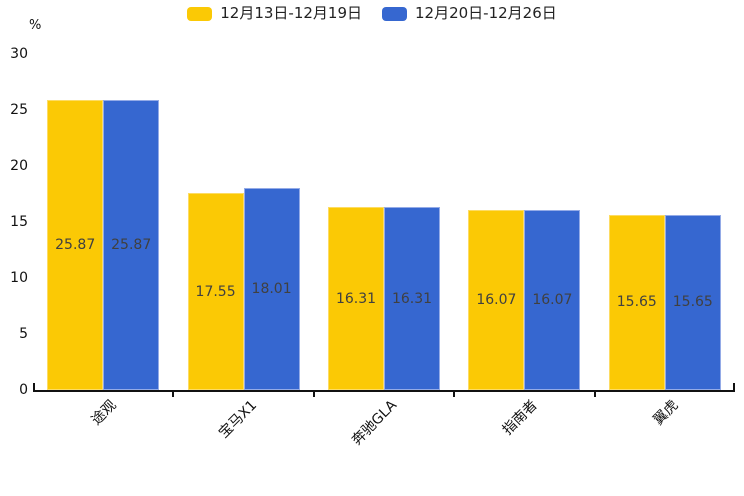 This screenshot has height=496, width=744. I want to click on bar-value-label: 18.01, so click(271, 289).